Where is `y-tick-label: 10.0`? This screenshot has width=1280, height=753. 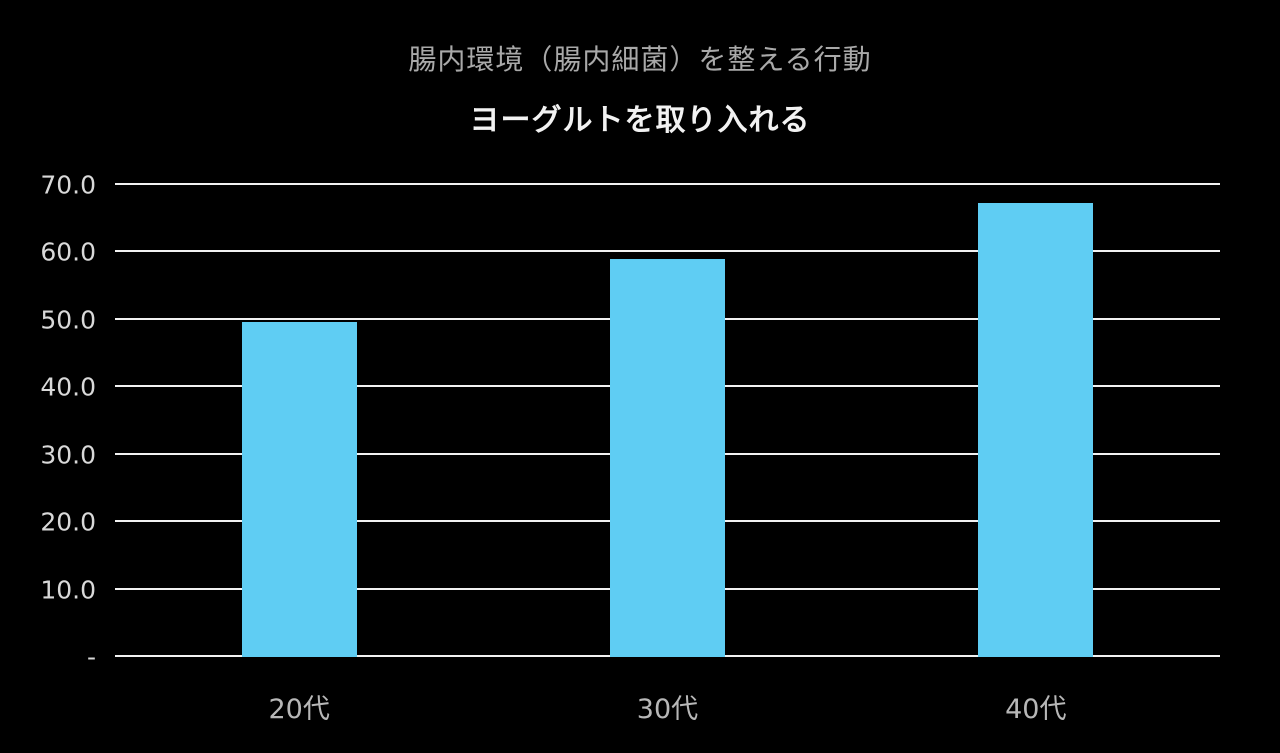
y-tick-label: 10.0 is located at coordinates (68, 590).